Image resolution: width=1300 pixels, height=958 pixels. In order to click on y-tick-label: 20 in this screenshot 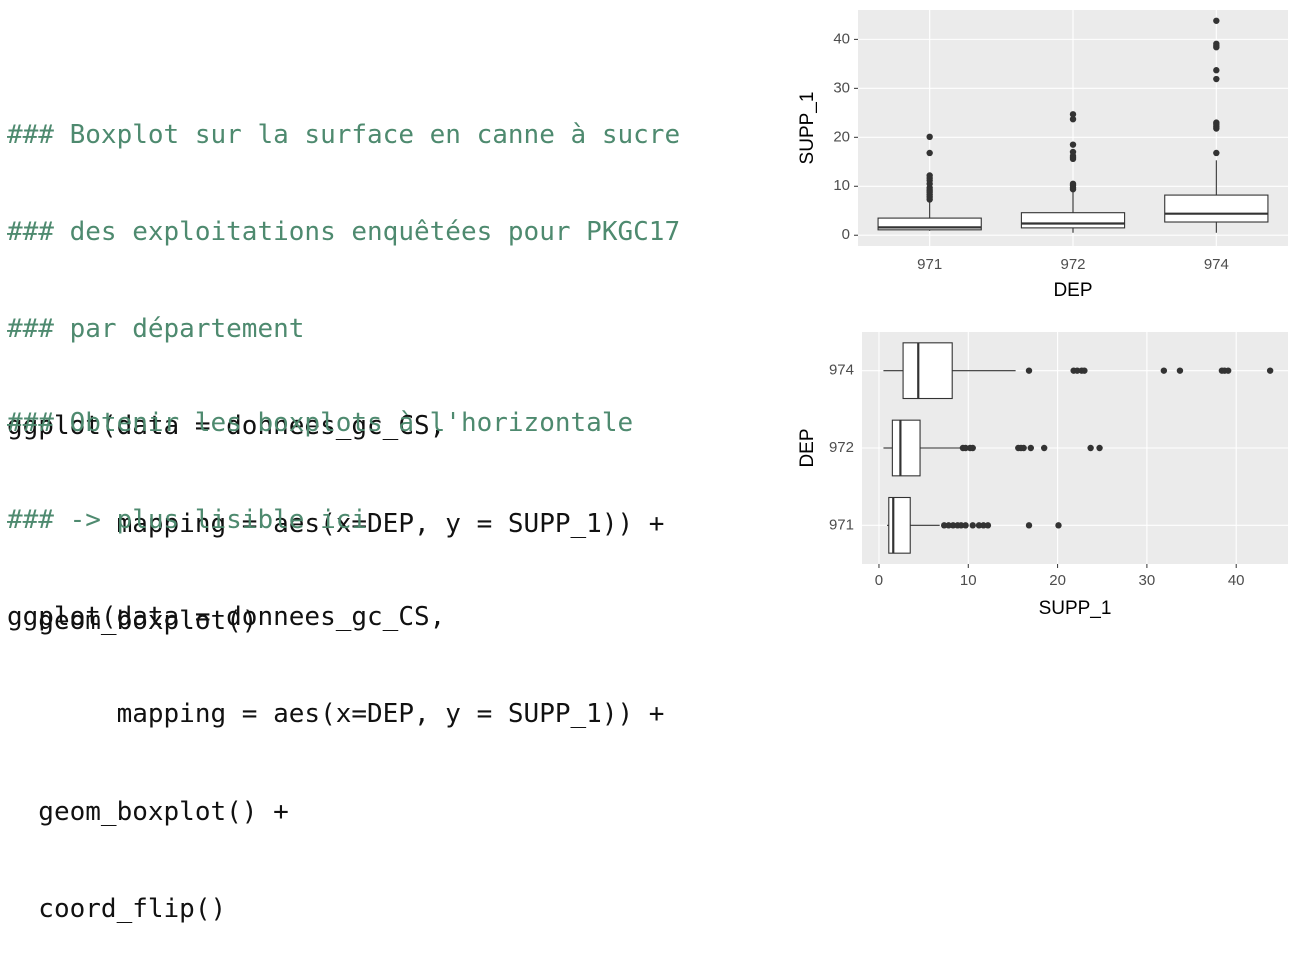, I will do `click(841, 136)`.